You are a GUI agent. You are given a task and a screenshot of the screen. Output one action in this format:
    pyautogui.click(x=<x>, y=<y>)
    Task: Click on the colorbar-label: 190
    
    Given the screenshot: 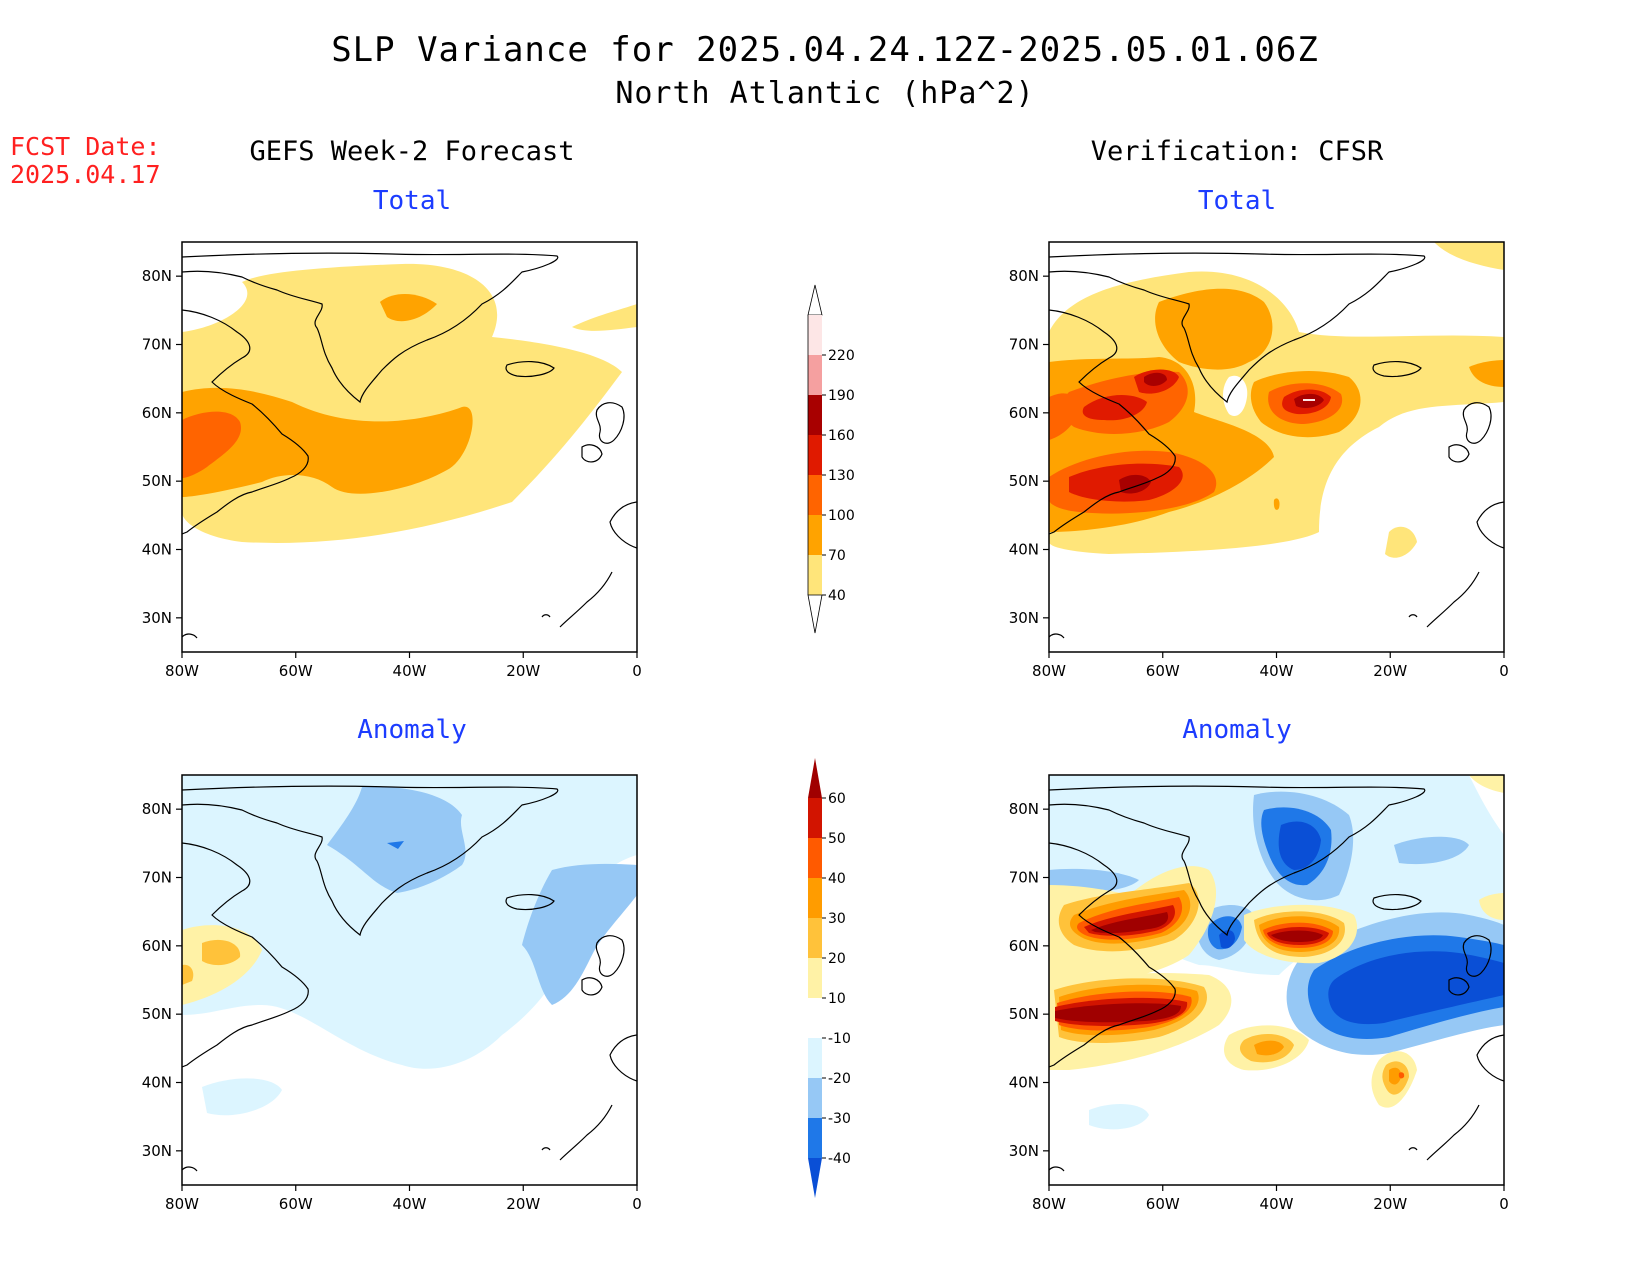 What is the action you would take?
    pyautogui.click(x=841, y=396)
    